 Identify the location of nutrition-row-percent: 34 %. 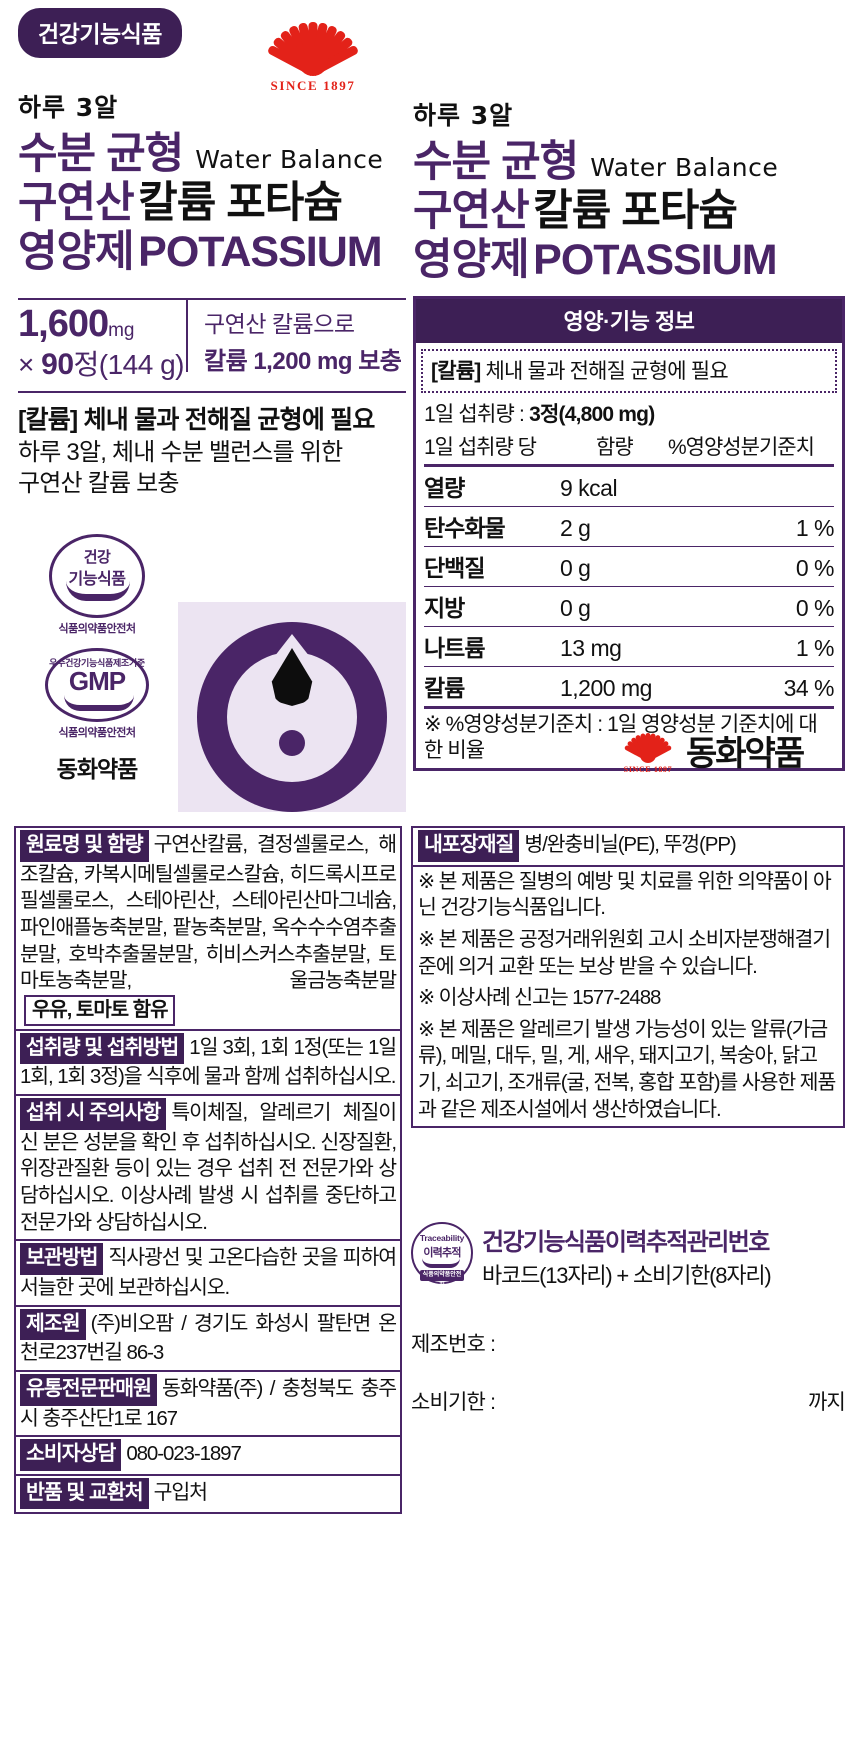
(809, 688).